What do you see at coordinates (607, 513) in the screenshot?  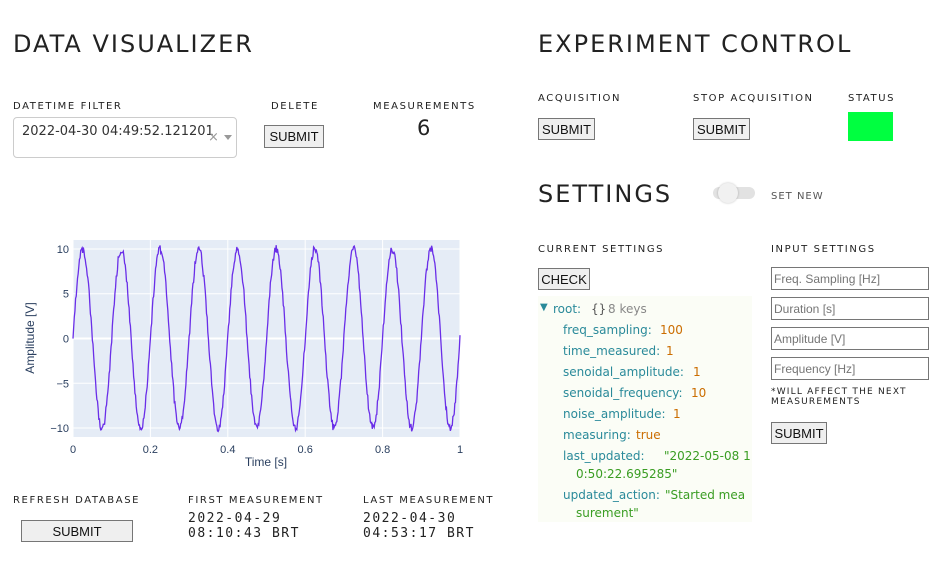 I see `json-value-wrap: surement"` at bounding box center [607, 513].